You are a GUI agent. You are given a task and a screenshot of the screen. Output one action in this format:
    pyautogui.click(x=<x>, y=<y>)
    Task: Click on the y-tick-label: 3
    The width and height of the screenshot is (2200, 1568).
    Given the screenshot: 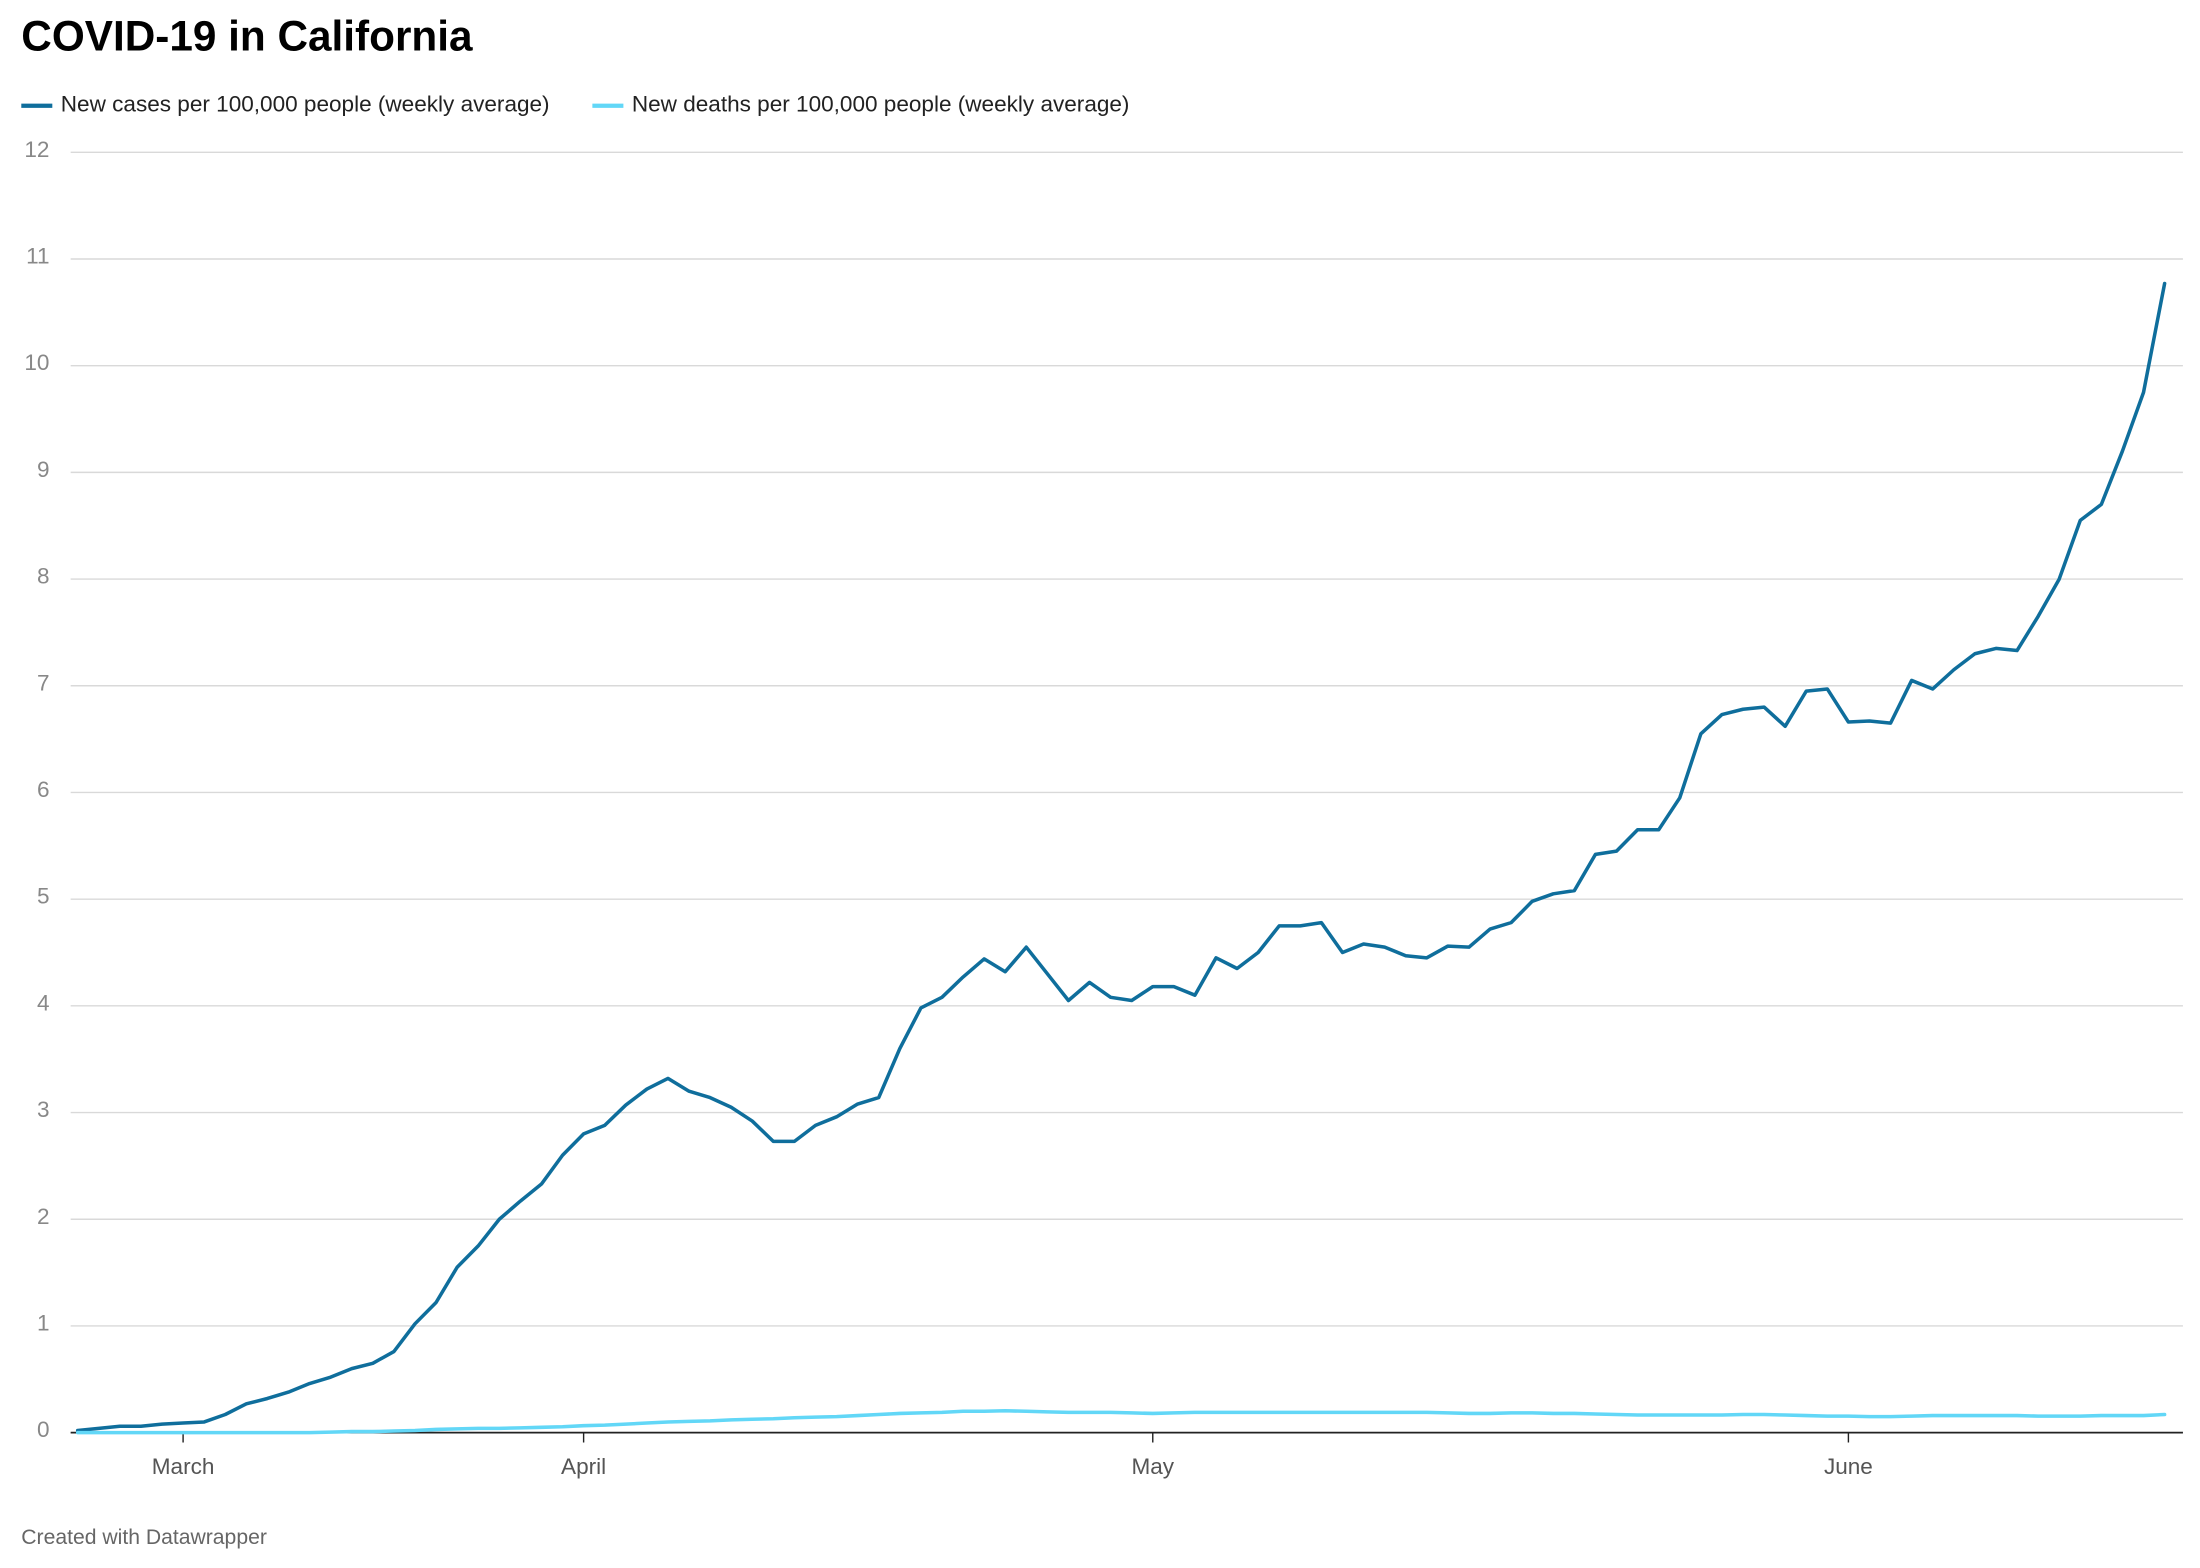 What is the action you would take?
    pyautogui.click(x=43, y=1109)
    